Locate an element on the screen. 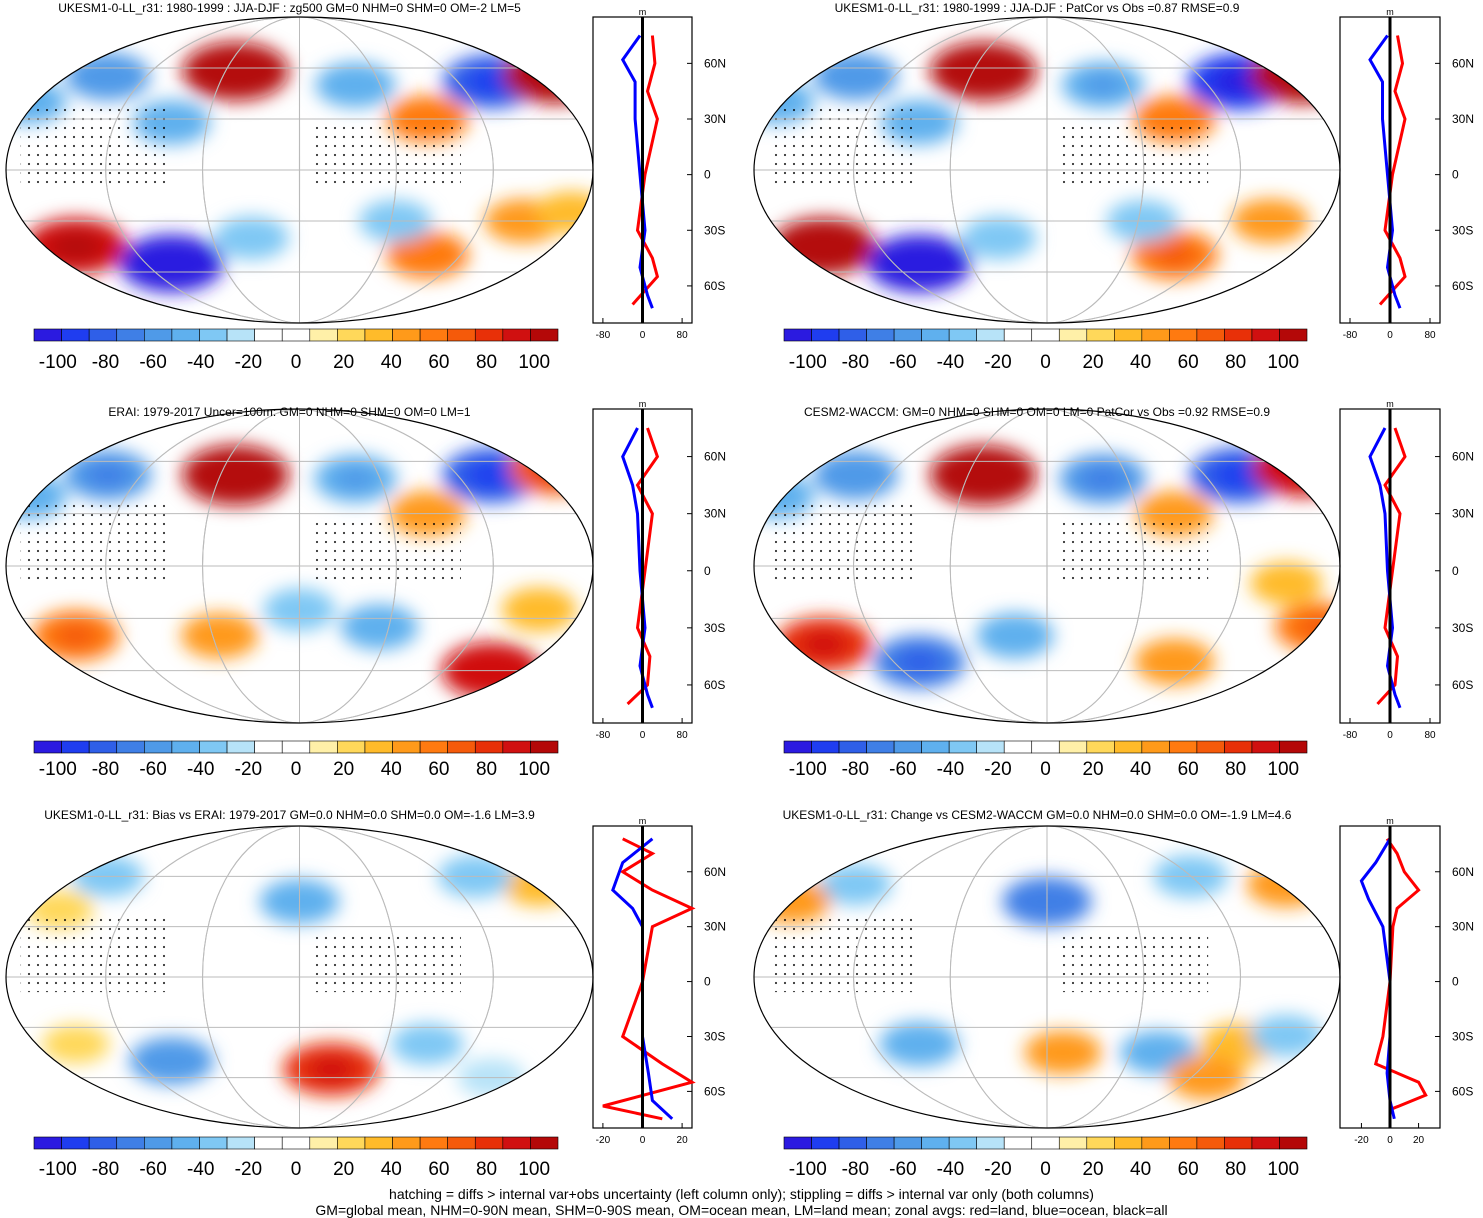 The image size is (1483, 1218). zonal-tick-label: -20 is located at coordinates (1361, 1140).